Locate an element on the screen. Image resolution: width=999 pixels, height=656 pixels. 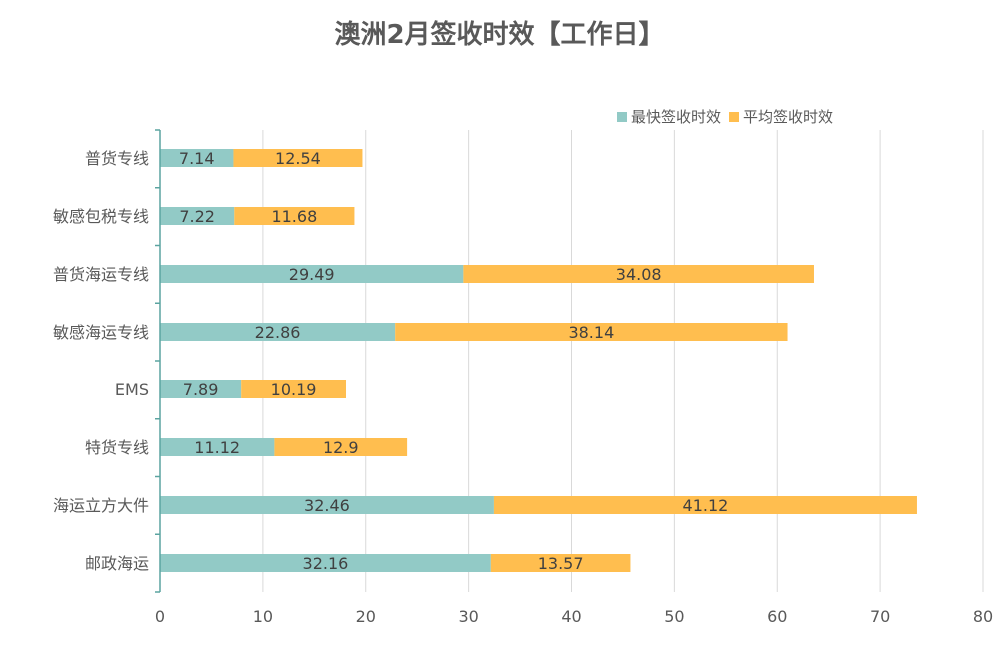
data-label: 12.9 is located at coordinates (341, 447).